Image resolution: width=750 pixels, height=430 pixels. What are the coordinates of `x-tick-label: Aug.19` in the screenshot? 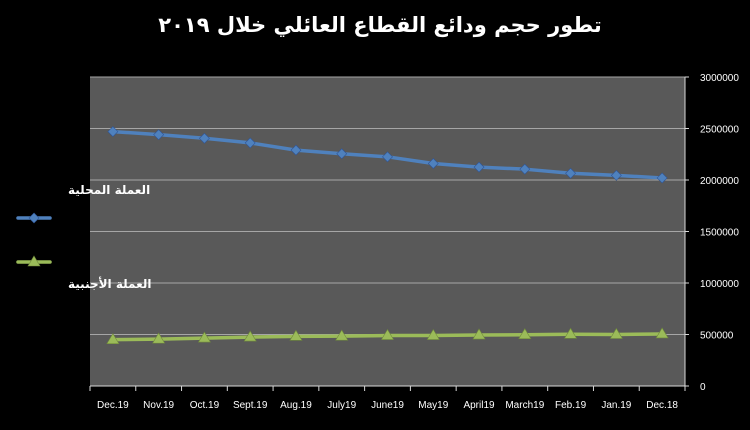 It's located at (296, 405).